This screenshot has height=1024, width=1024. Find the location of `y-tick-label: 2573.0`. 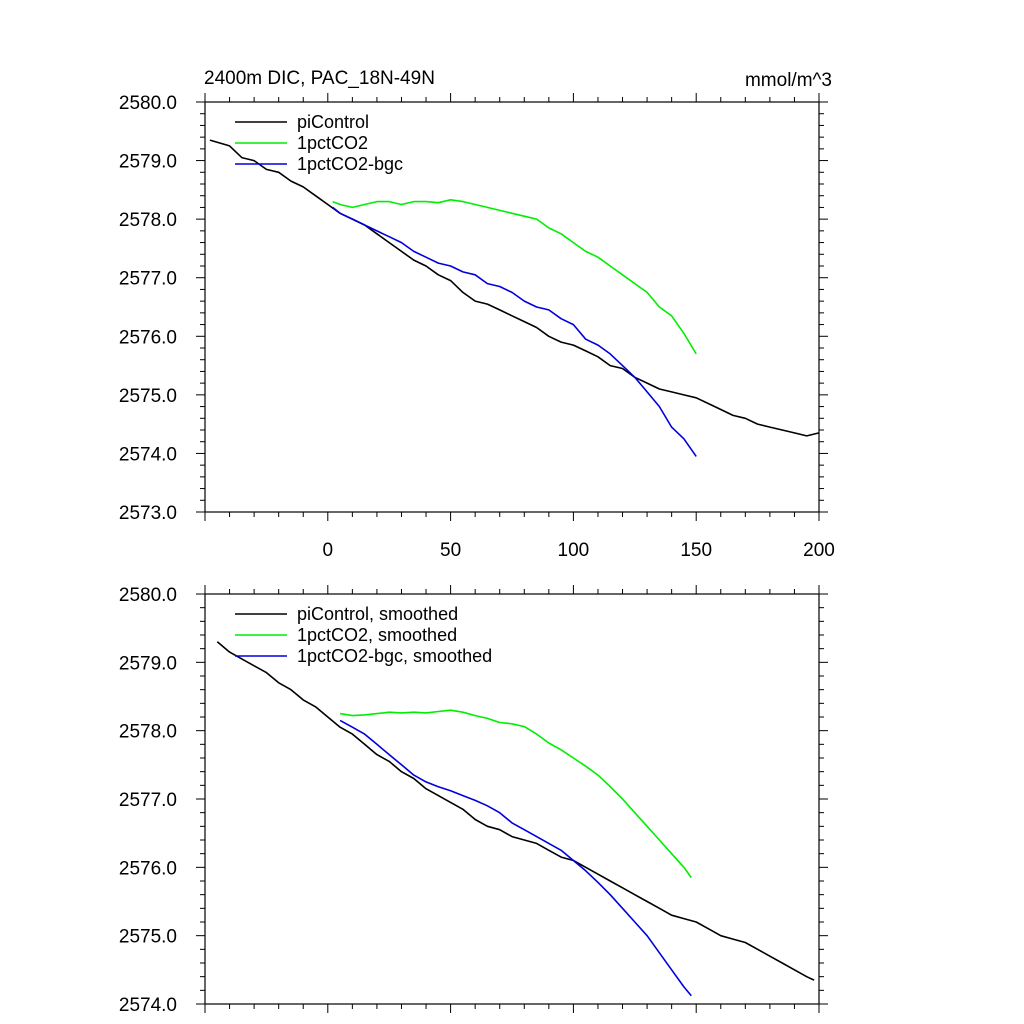

y-tick-label: 2573.0 is located at coordinates (148, 513).